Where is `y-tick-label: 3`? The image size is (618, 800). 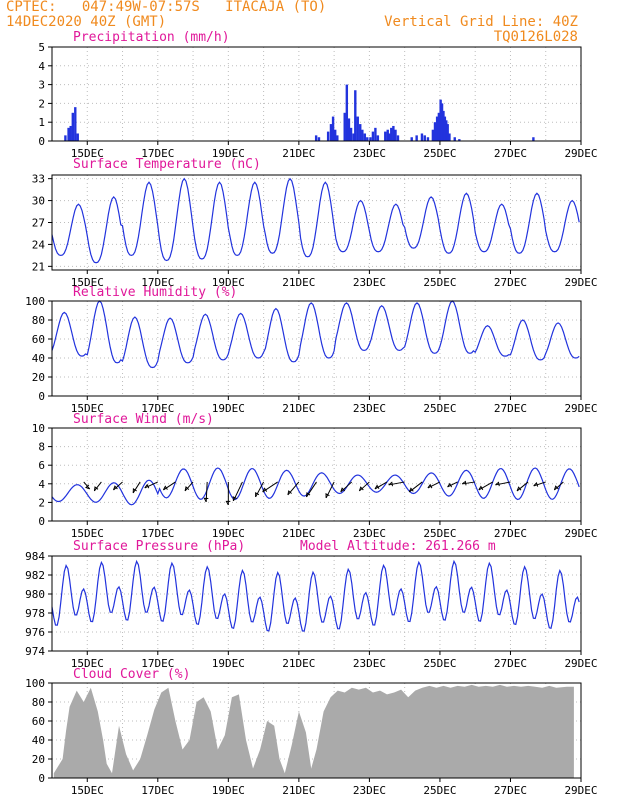
y-tick-label: 3 is located at coordinates (41, 85).